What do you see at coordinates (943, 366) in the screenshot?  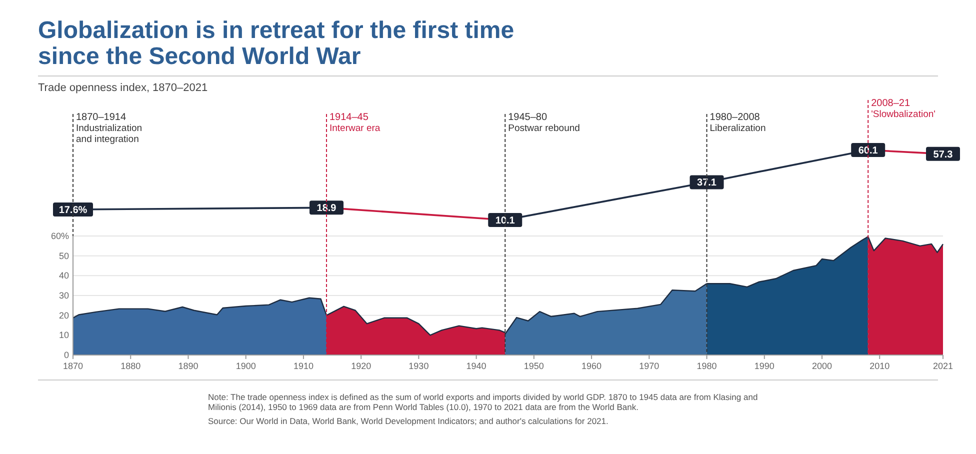 I see `x-tick-label: 2021` at bounding box center [943, 366].